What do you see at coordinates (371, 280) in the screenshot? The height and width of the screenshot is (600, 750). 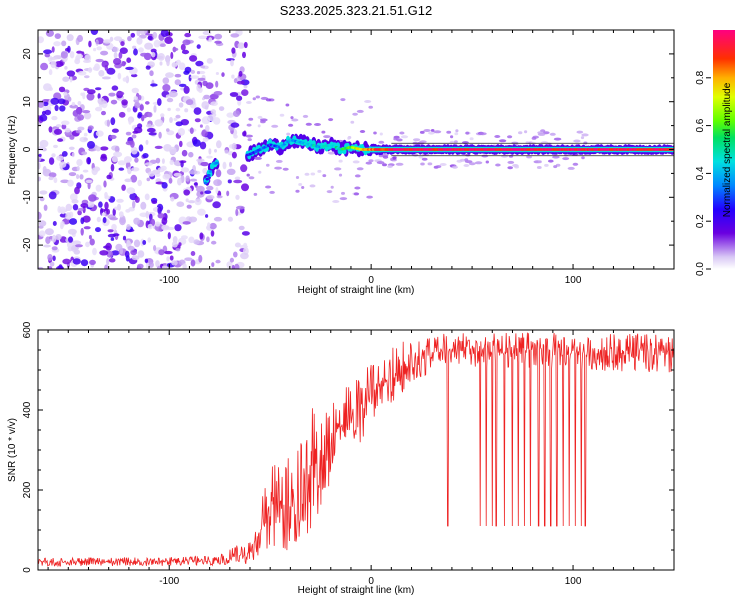 I see `spectrogram-xtick-label: 0` at bounding box center [371, 280].